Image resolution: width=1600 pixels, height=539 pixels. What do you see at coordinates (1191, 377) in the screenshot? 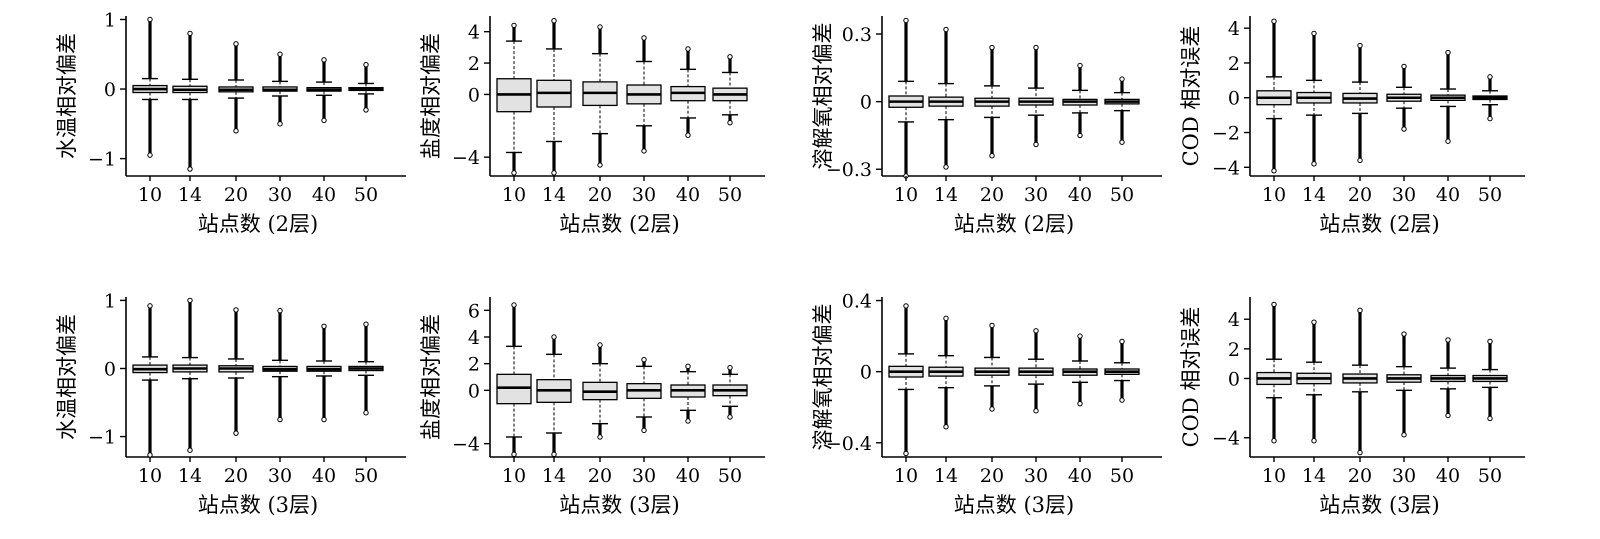
I see `y-axis-label: COD 相对误差` at bounding box center [1191, 377].